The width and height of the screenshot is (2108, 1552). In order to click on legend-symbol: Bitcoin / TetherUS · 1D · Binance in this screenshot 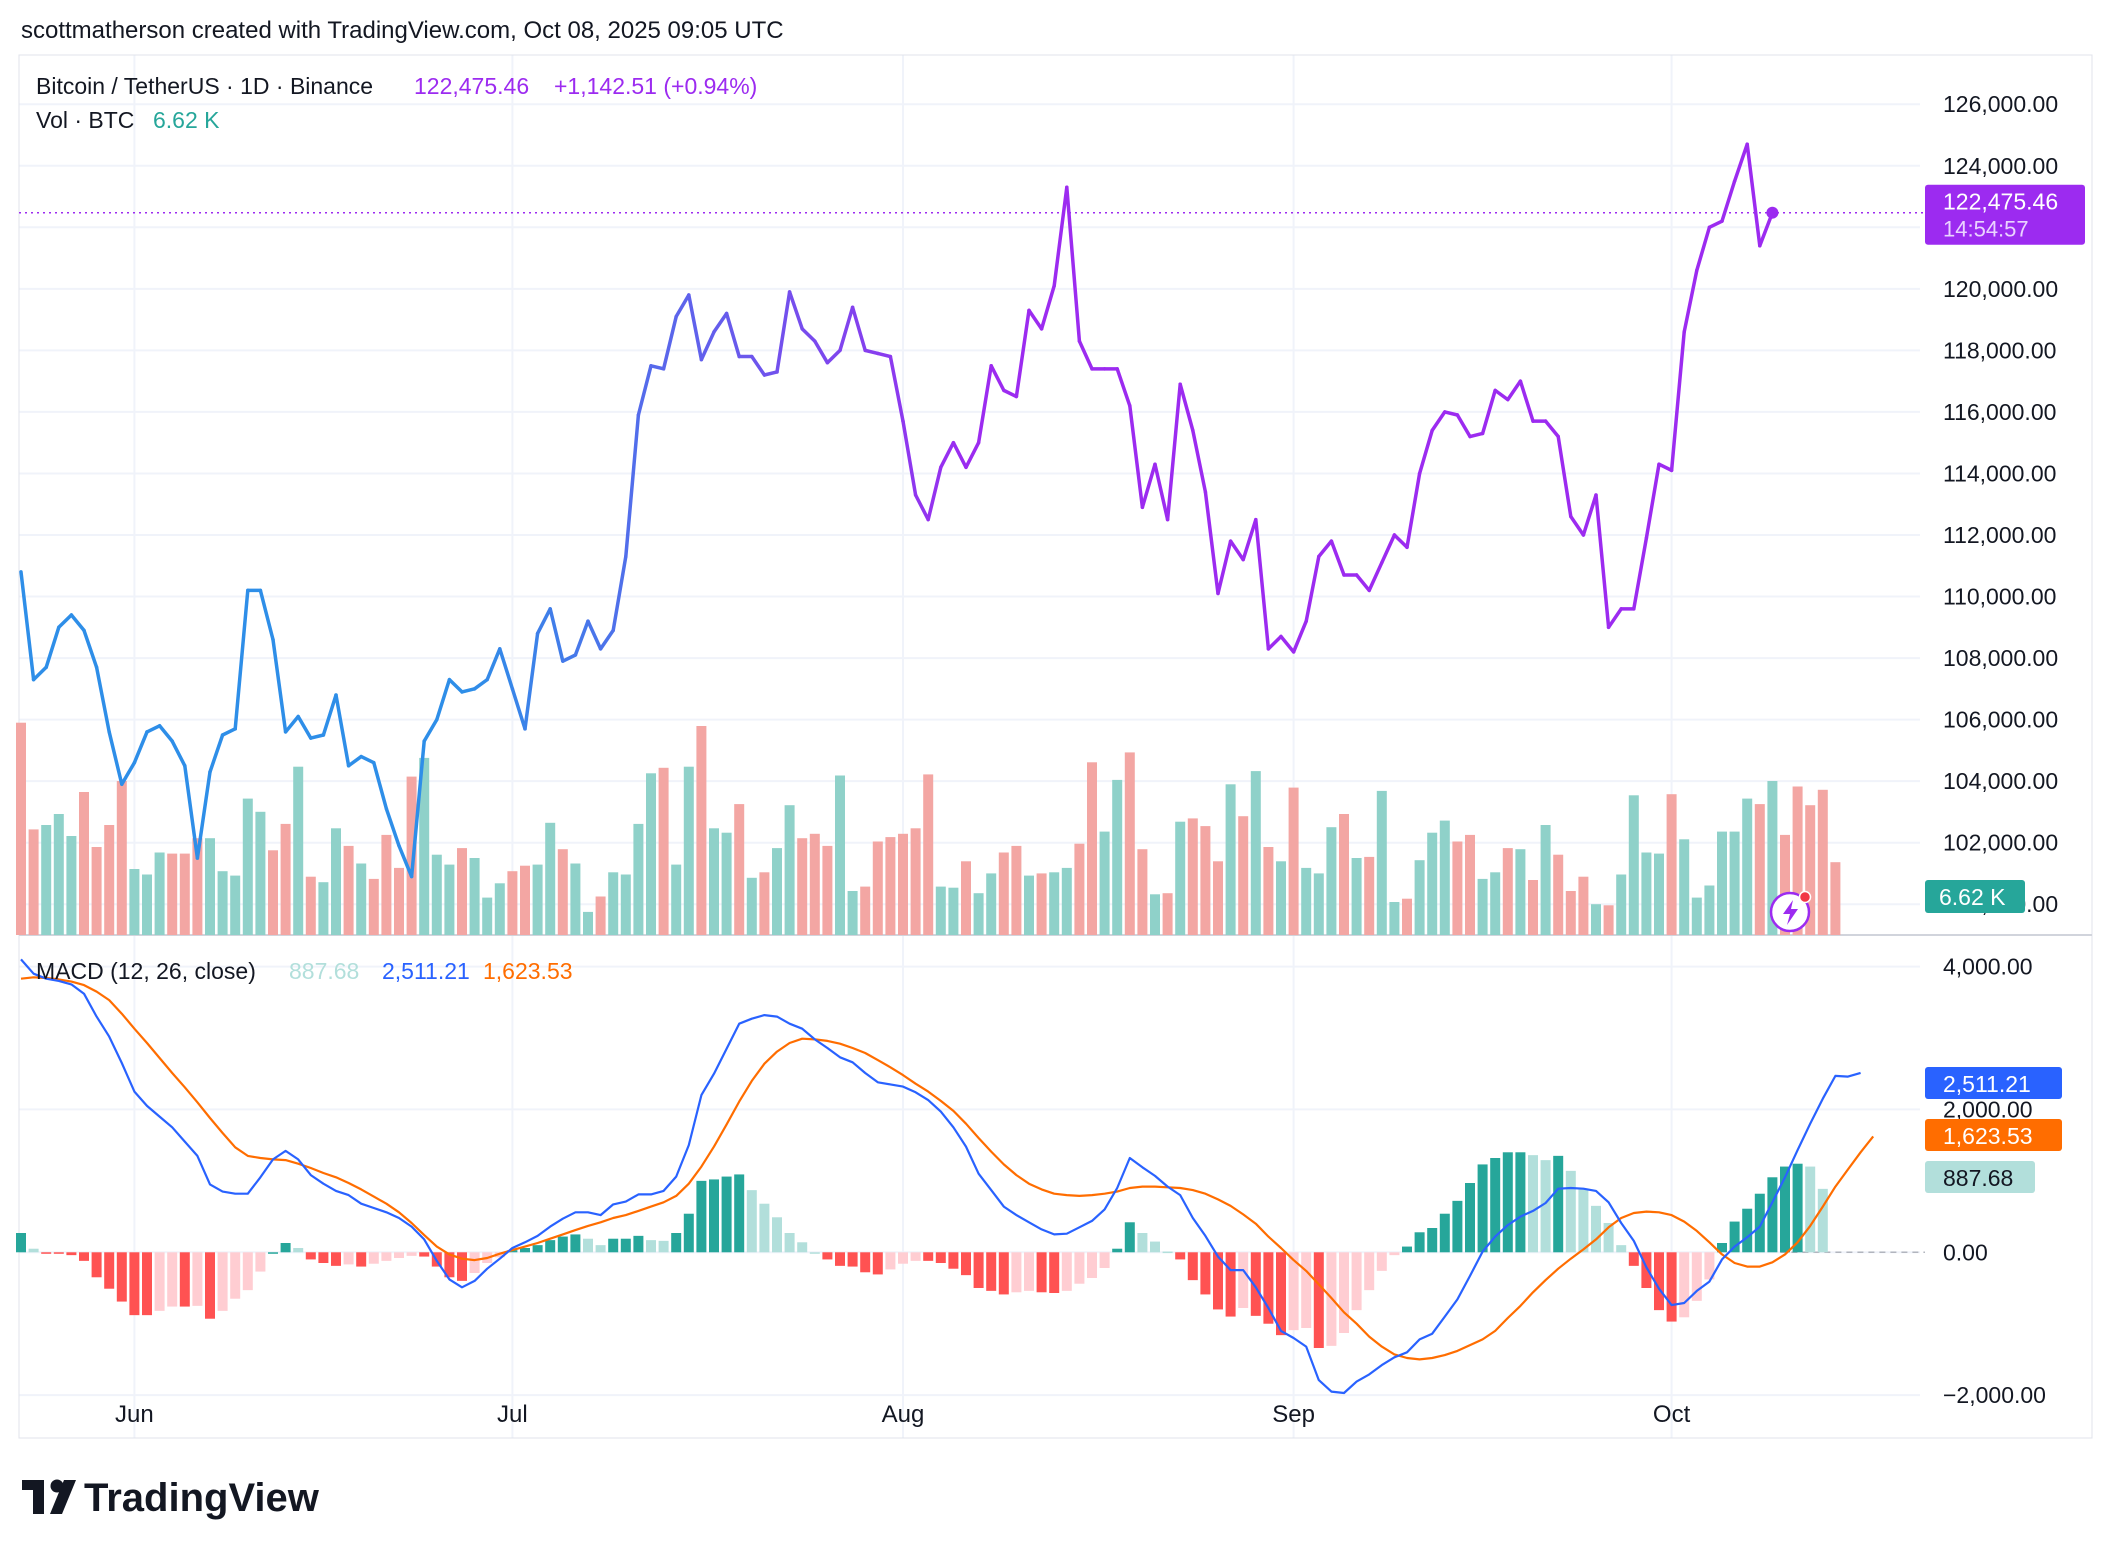, I will do `click(204, 86)`.